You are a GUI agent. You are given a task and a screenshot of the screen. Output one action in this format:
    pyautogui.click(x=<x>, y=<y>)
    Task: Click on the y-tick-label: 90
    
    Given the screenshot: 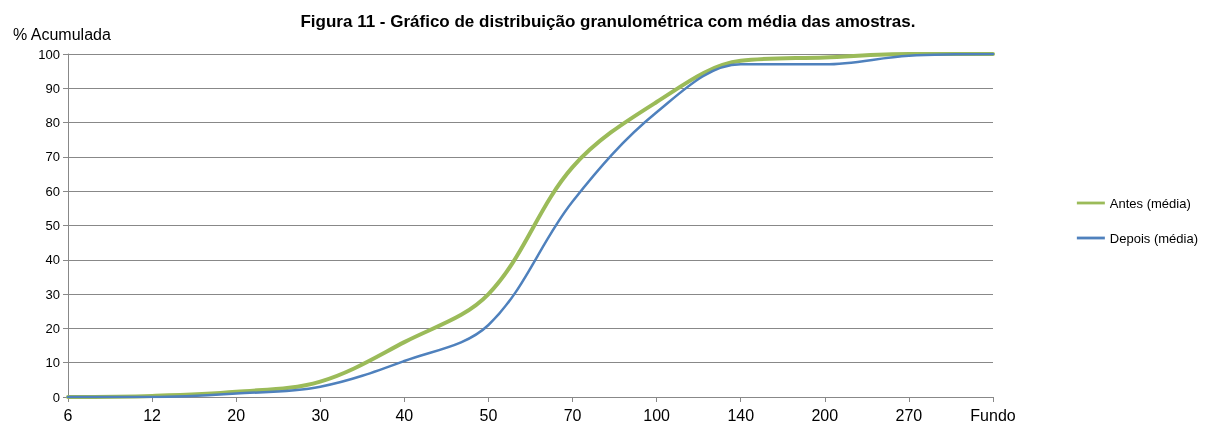 What is the action you would take?
    pyautogui.click(x=52, y=88)
    